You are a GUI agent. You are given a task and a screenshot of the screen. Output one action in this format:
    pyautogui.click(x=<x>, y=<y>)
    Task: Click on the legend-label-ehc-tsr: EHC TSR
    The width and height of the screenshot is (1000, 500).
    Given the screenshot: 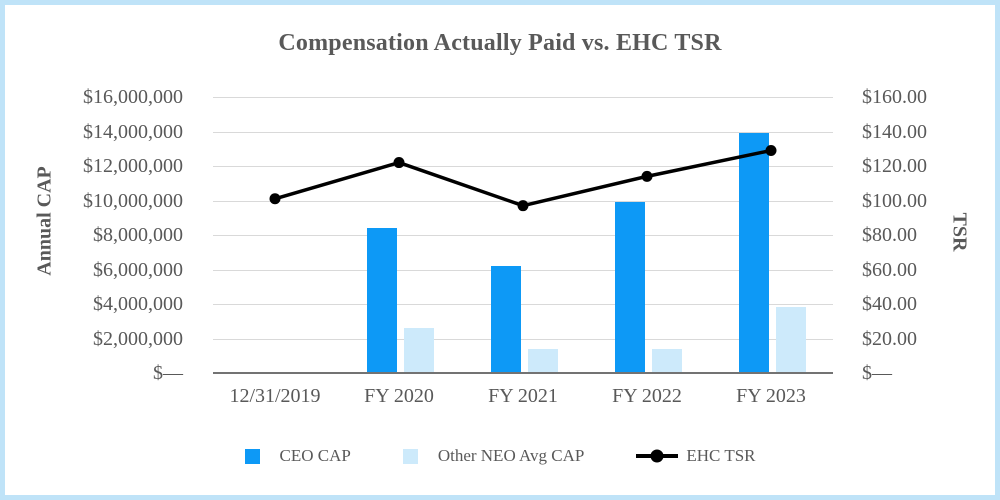 What is the action you would take?
    pyautogui.click(x=721, y=455)
    